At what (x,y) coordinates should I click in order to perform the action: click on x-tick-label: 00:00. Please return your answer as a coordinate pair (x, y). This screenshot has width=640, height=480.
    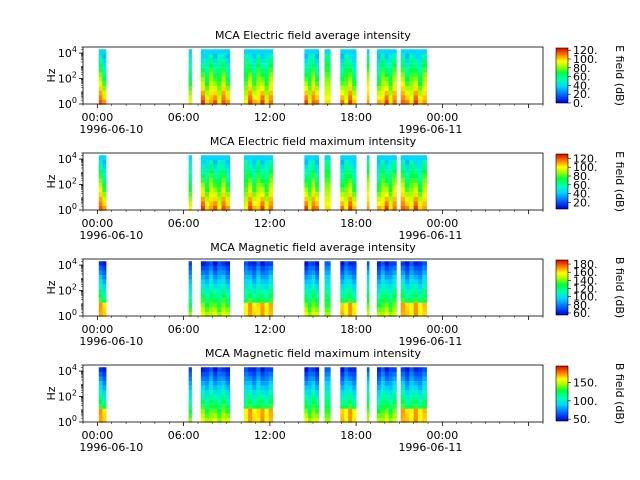
    Looking at the image, I should click on (98, 435).